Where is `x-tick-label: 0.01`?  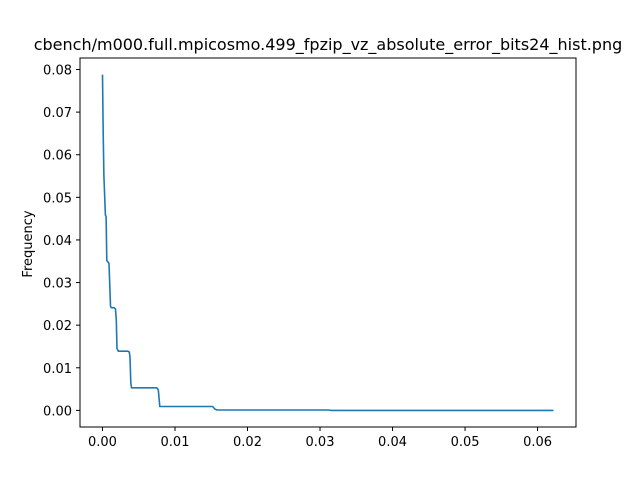
x-tick-label: 0.01 is located at coordinates (175, 442).